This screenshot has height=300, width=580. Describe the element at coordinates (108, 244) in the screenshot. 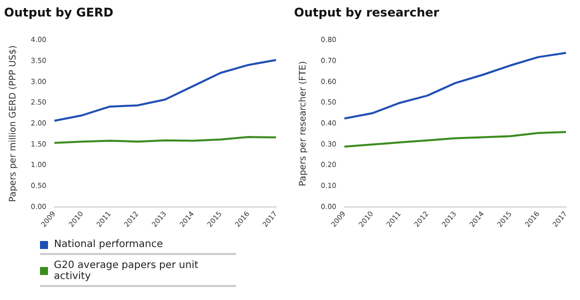

I see `legend-label: National performance` at that location.